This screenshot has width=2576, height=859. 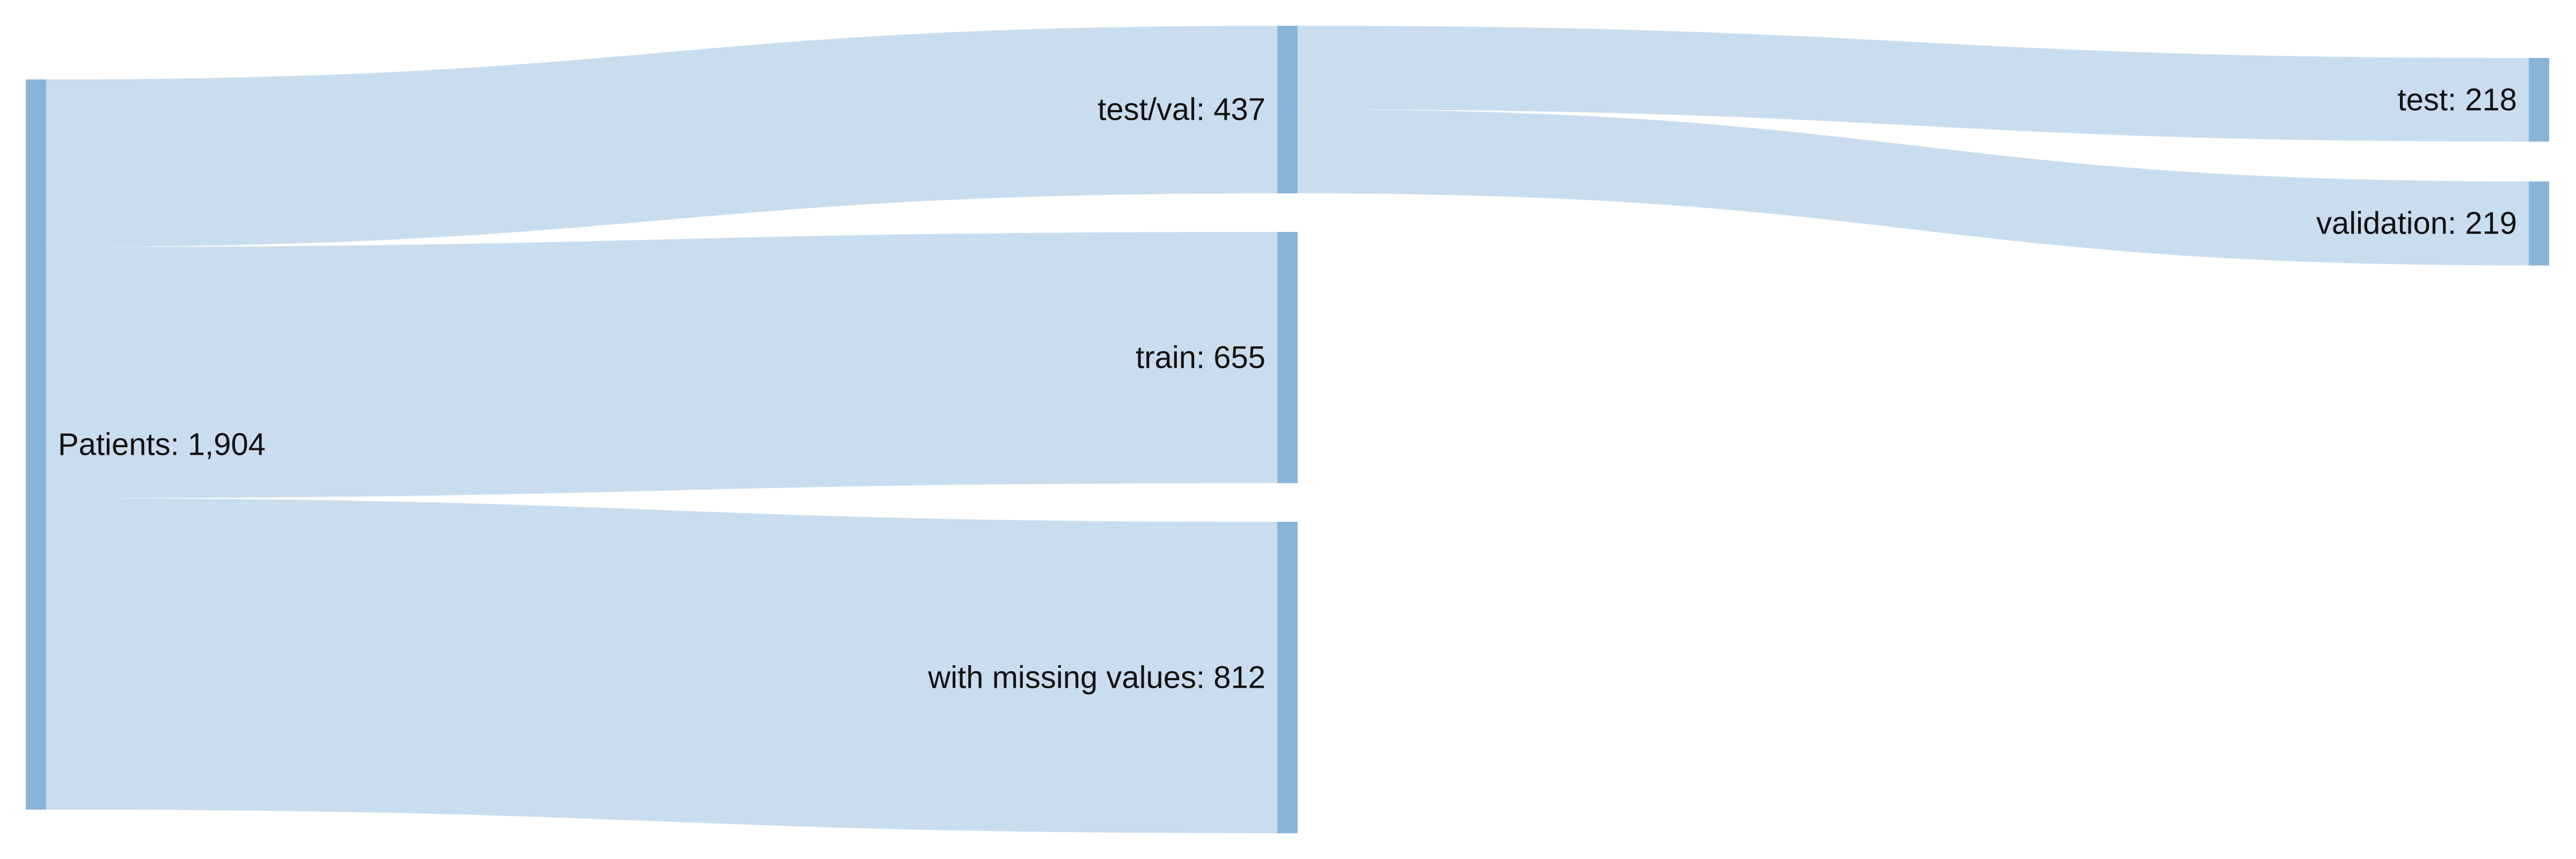 What do you see at coordinates (1287, 357) in the screenshot?
I see `sankey-node-train` at bounding box center [1287, 357].